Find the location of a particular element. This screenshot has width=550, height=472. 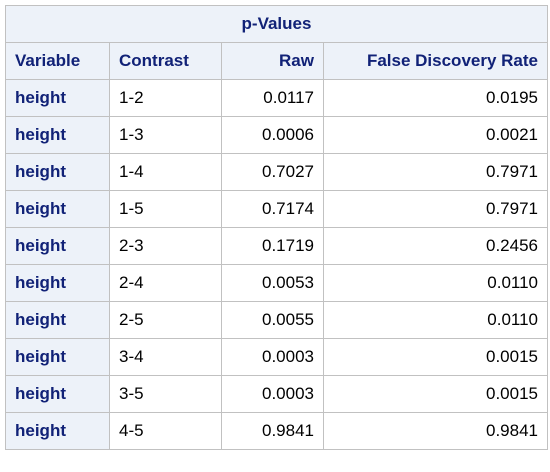

row-fdr-pvalue-cell: 0.2456 is located at coordinates (435, 246).